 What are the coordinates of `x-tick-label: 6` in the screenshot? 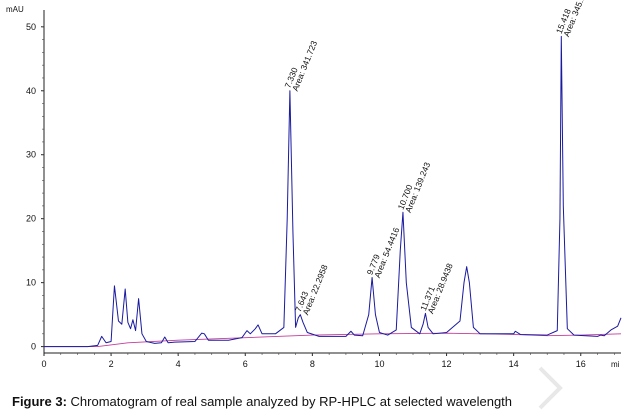 It's located at (245, 364).